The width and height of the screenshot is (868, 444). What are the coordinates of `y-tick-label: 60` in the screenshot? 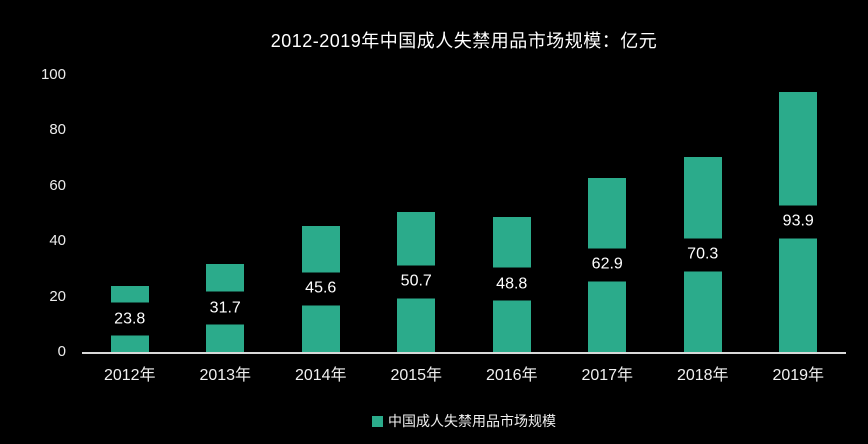 It's located at (57, 185).